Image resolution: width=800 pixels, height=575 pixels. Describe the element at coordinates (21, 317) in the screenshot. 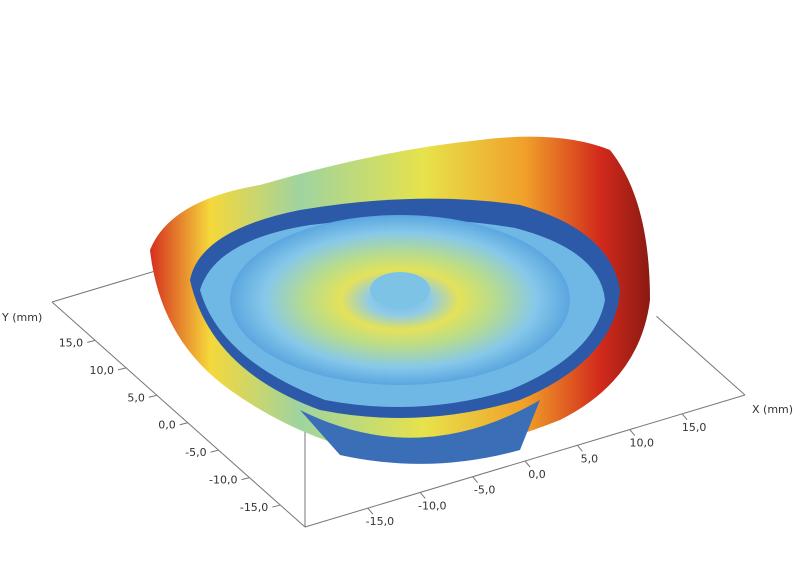

I see `y-axis-label: Y (mm)` at that location.